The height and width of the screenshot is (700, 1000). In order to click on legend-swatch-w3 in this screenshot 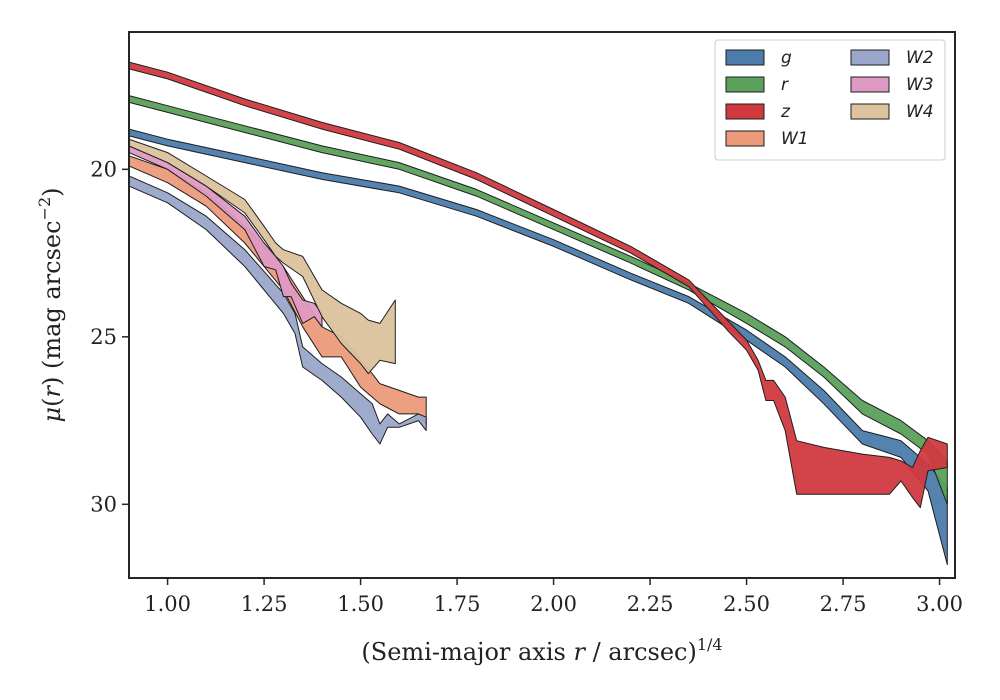, I will do `click(870, 84)`.